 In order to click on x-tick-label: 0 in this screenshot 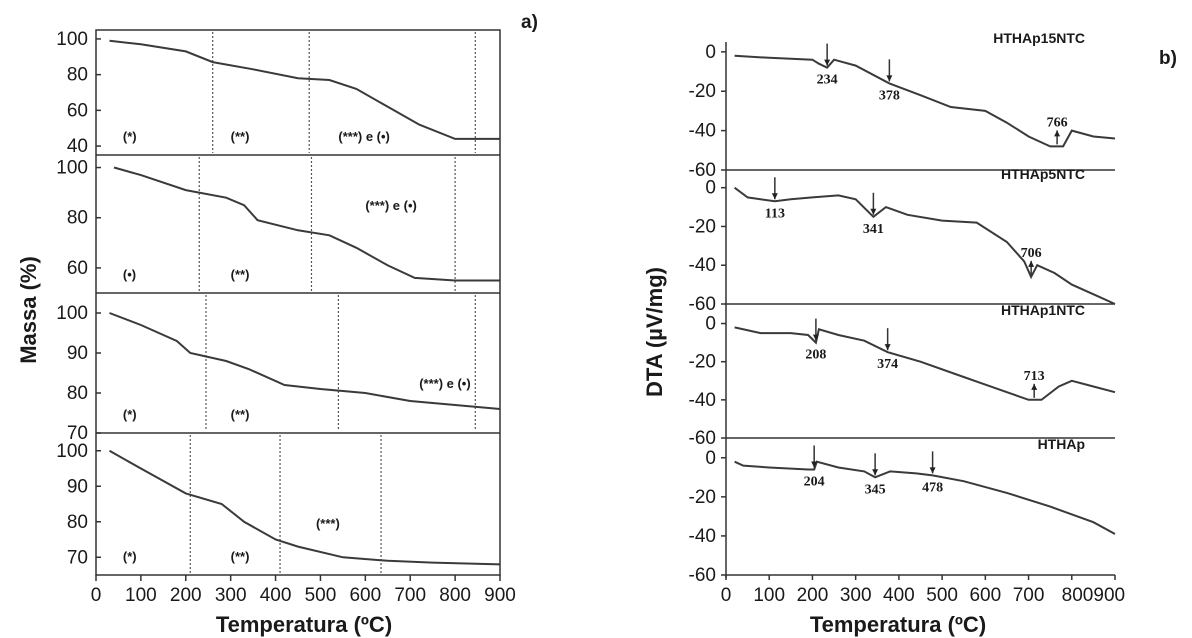, I will do `click(726, 595)`.